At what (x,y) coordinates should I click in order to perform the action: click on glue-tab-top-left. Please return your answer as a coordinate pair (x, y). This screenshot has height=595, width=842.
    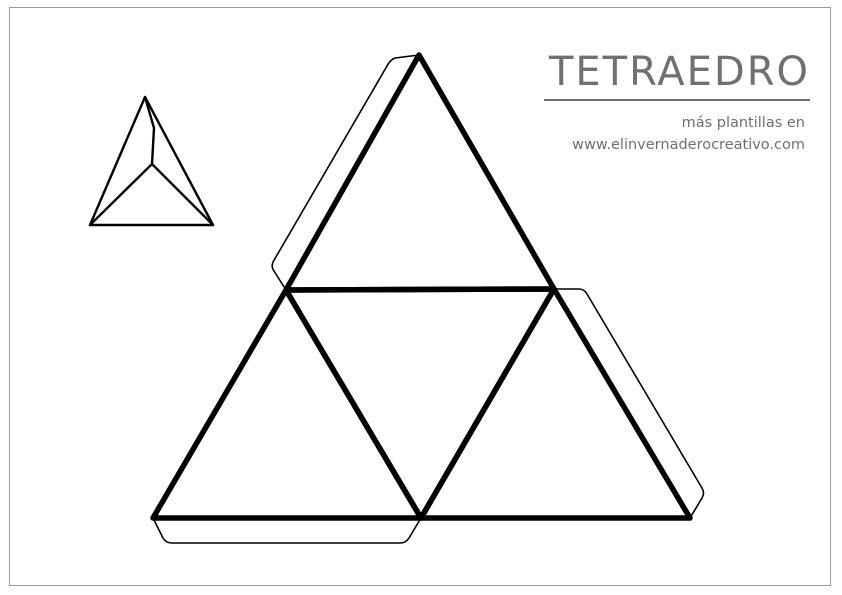
    Looking at the image, I should click on (345, 172).